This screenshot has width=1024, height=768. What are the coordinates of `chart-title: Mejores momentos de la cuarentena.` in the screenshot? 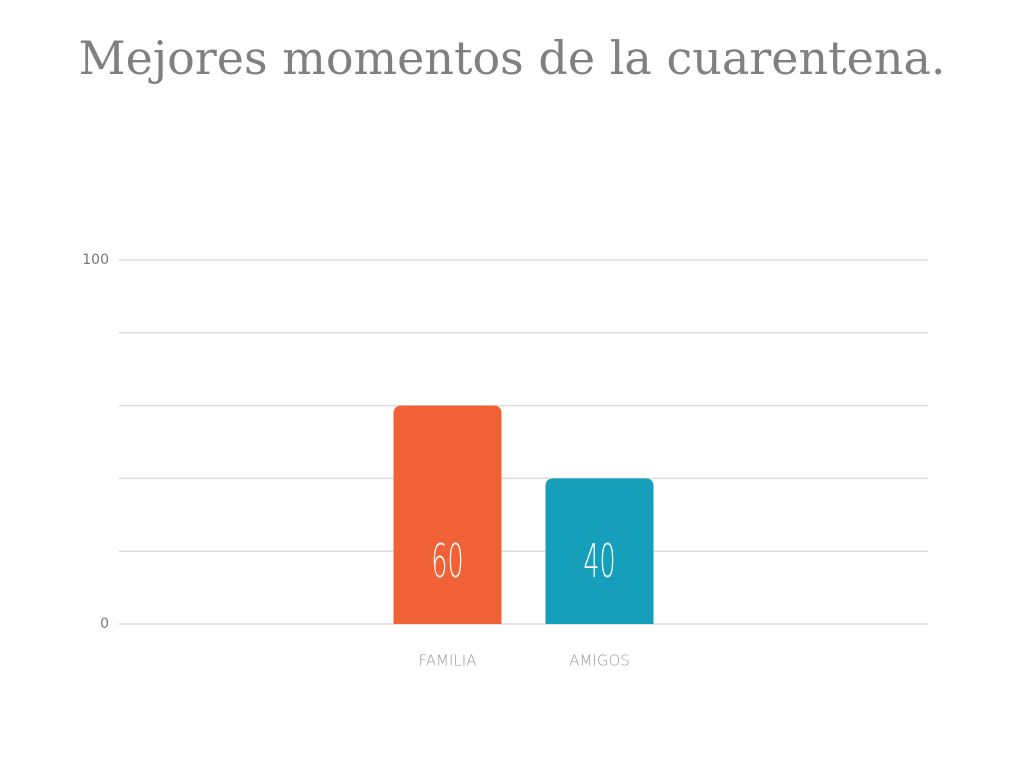 It's located at (512, 58).